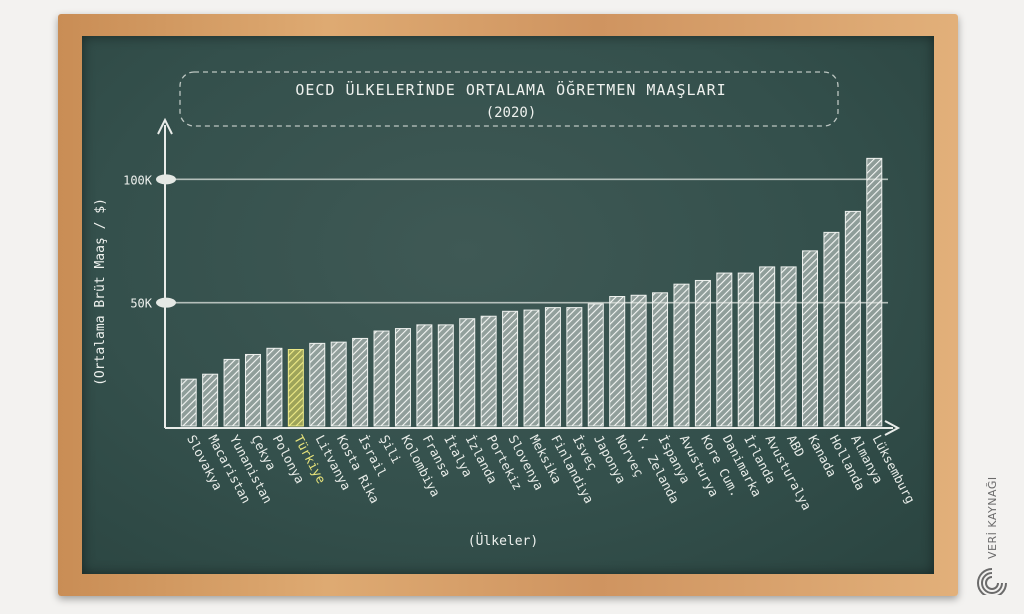 Image resolution: width=1024 pixels, height=614 pixels. Describe the element at coordinates (992, 581) in the screenshot. I see `spiral-logo-icon` at that location.